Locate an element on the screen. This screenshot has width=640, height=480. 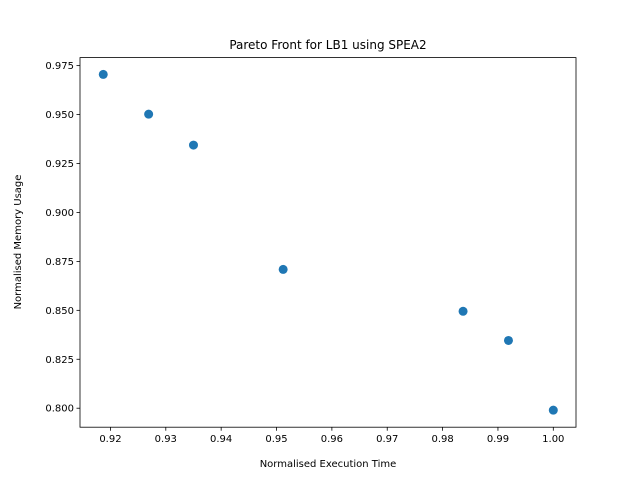
y-tick-label: 0.900 is located at coordinates (59, 213).